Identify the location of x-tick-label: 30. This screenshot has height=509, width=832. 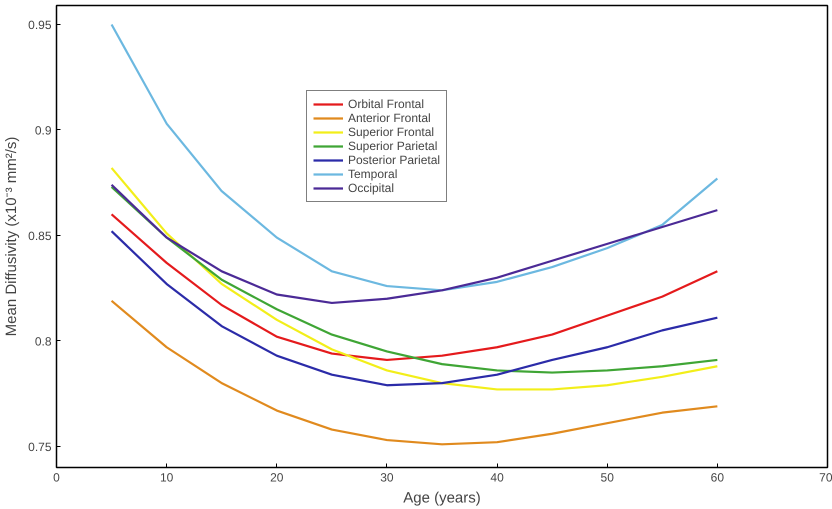
(387, 477).